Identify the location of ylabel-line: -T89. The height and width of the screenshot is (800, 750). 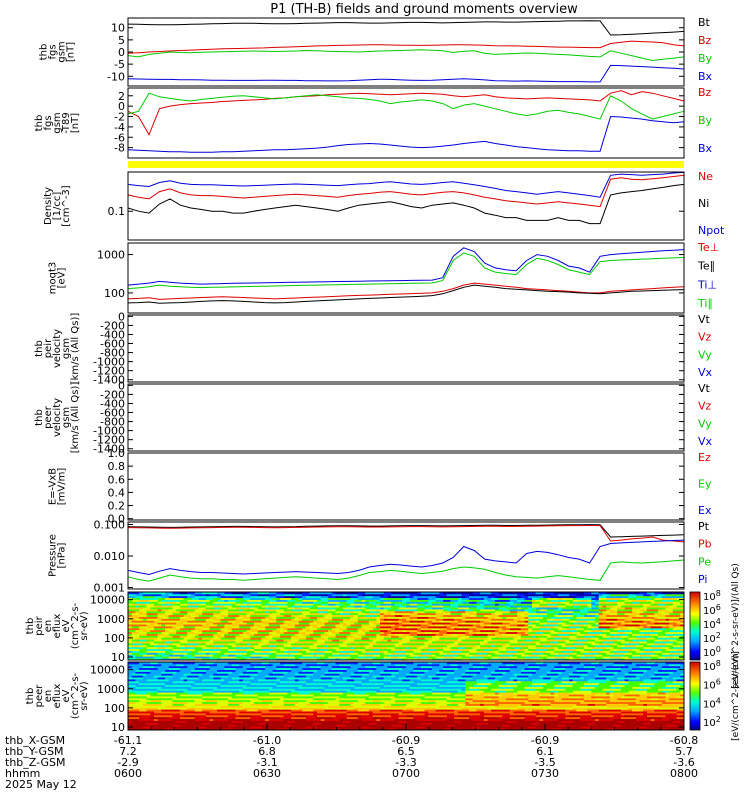
(66, 123).